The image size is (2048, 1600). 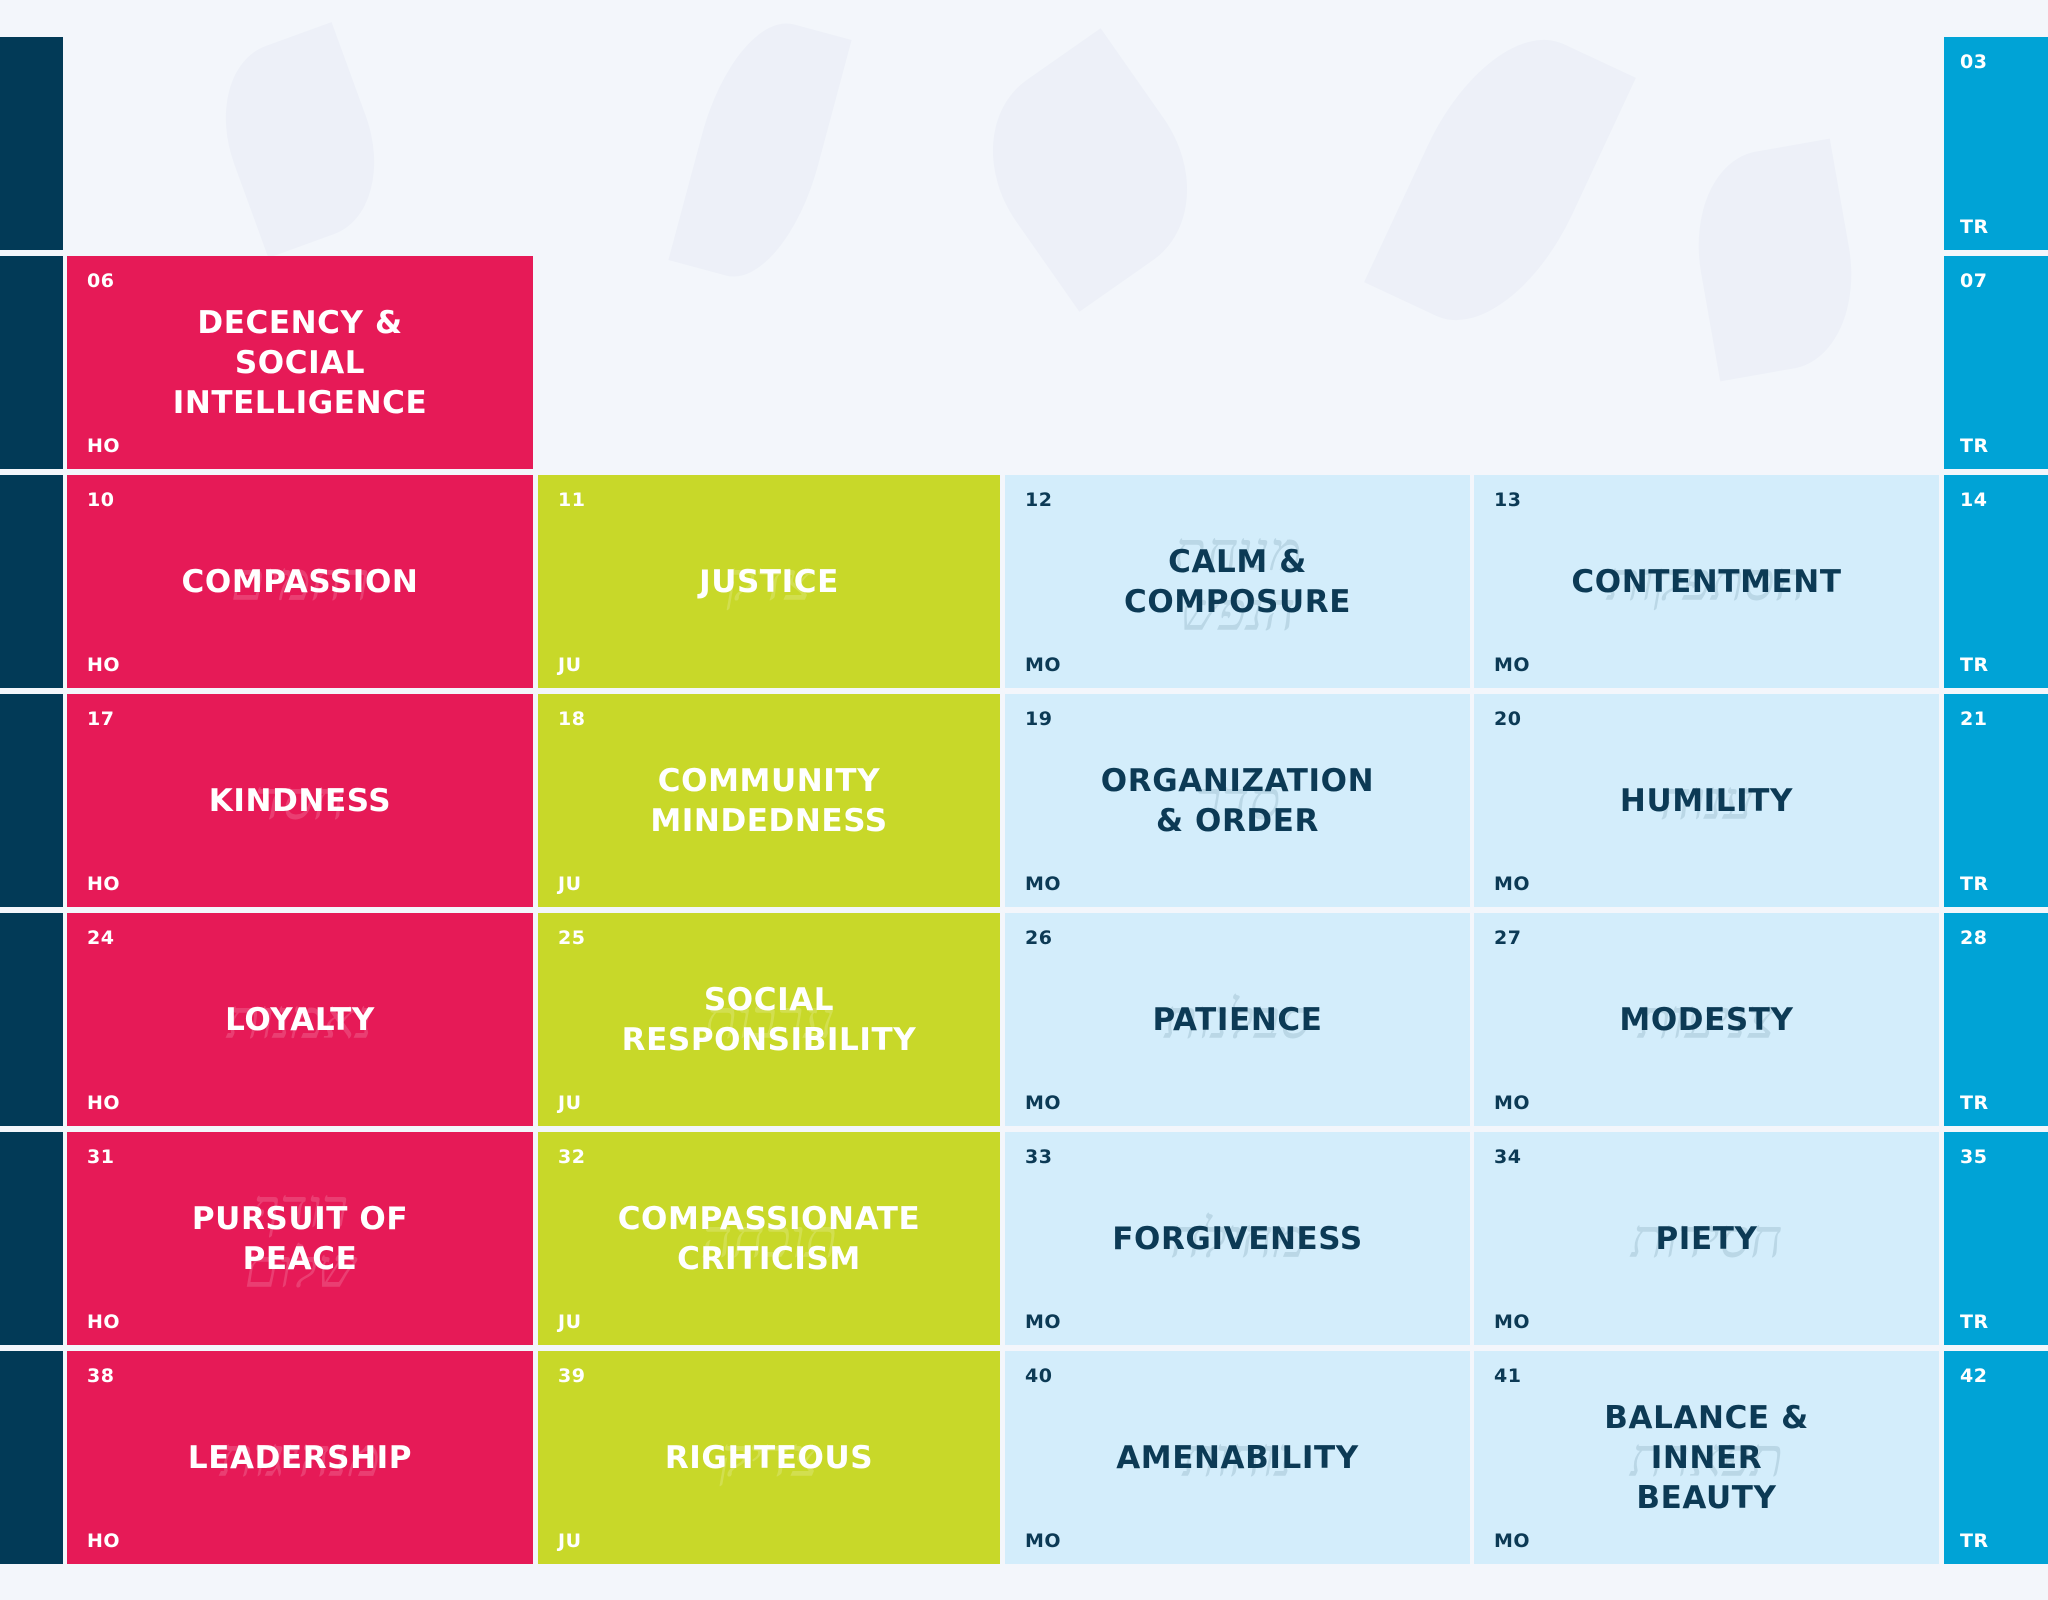 What do you see at coordinates (1508, 1157) in the screenshot?
I see `tile-number: 34` at bounding box center [1508, 1157].